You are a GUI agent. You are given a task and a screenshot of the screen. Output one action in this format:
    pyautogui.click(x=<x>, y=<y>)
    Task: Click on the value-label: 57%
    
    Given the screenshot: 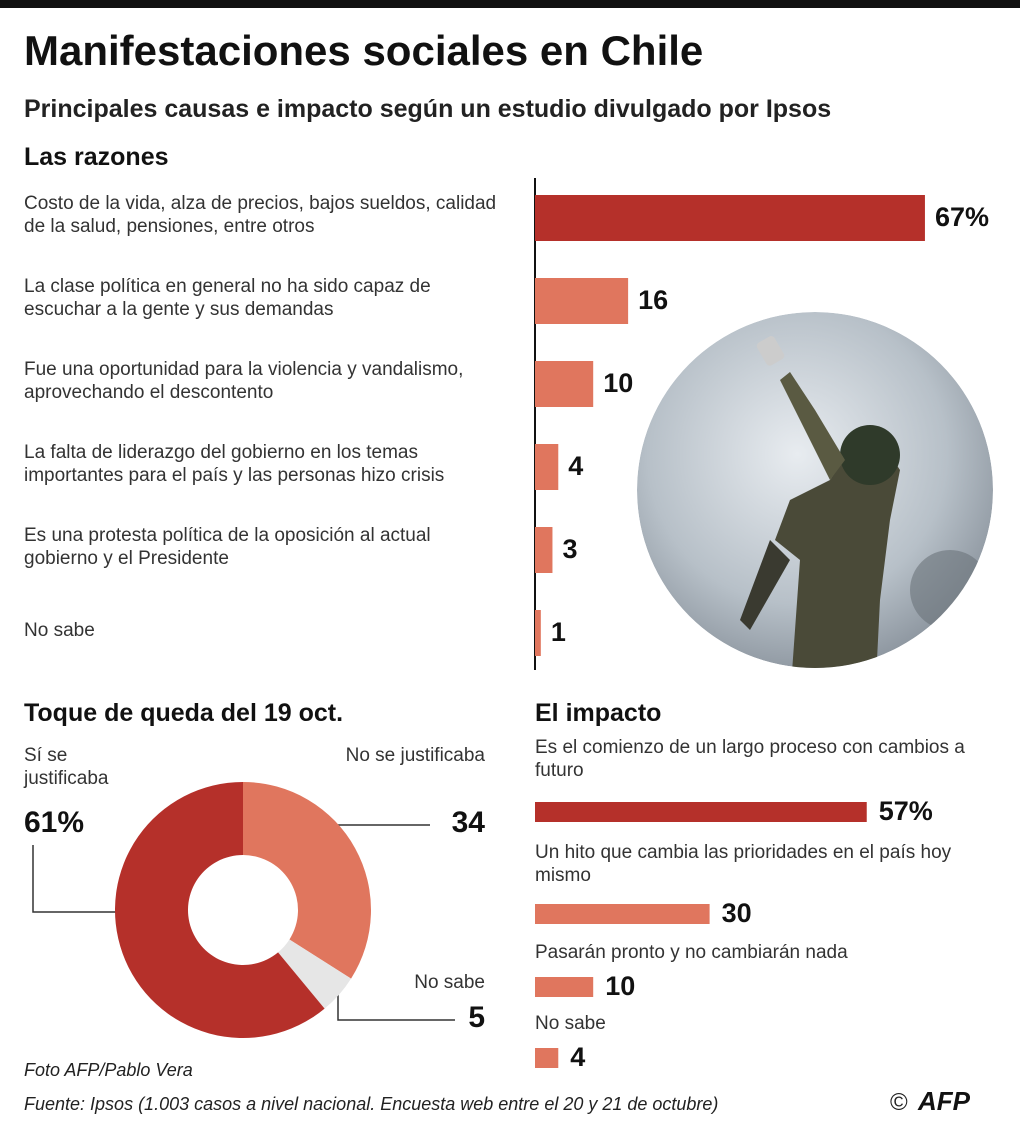 What is the action you would take?
    pyautogui.click(x=905, y=811)
    